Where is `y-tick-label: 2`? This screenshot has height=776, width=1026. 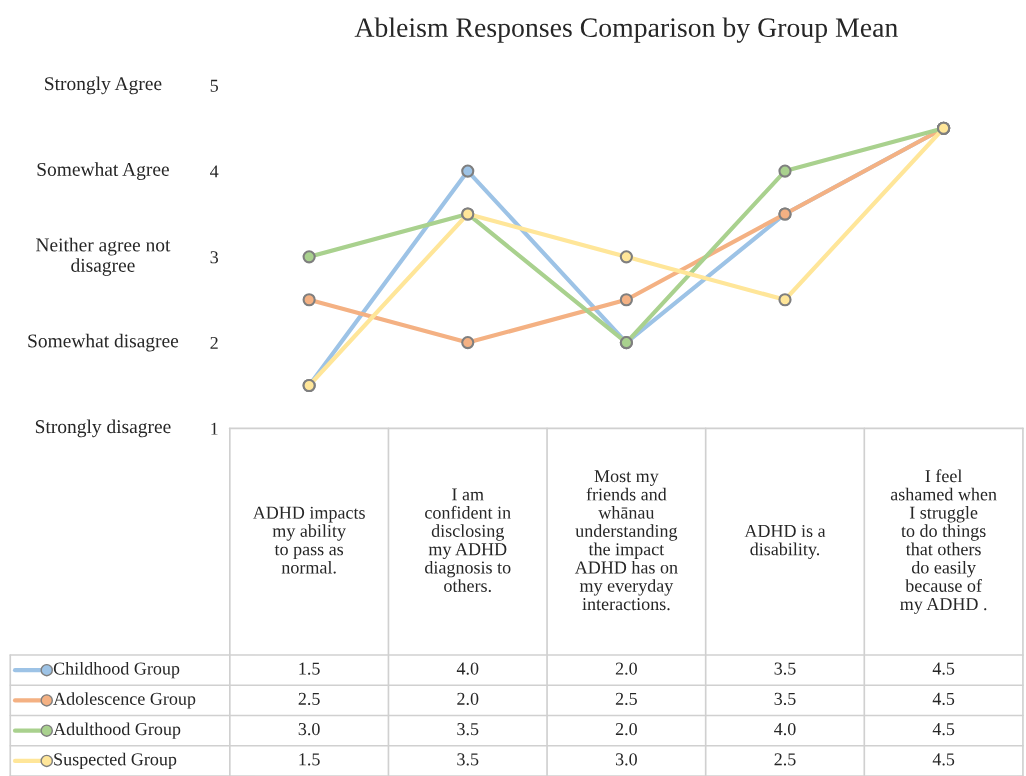 y-tick-label: 2 is located at coordinates (214, 342).